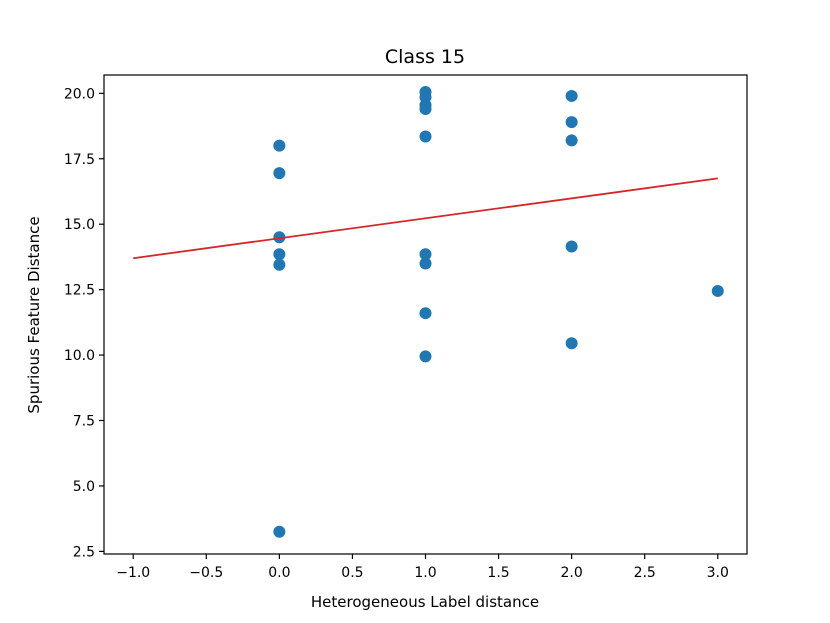 This screenshot has height=623, width=830. What do you see at coordinates (718, 573) in the screenshot?
I see `x-tick-label: 3.0` at bounding box center [718, 573].